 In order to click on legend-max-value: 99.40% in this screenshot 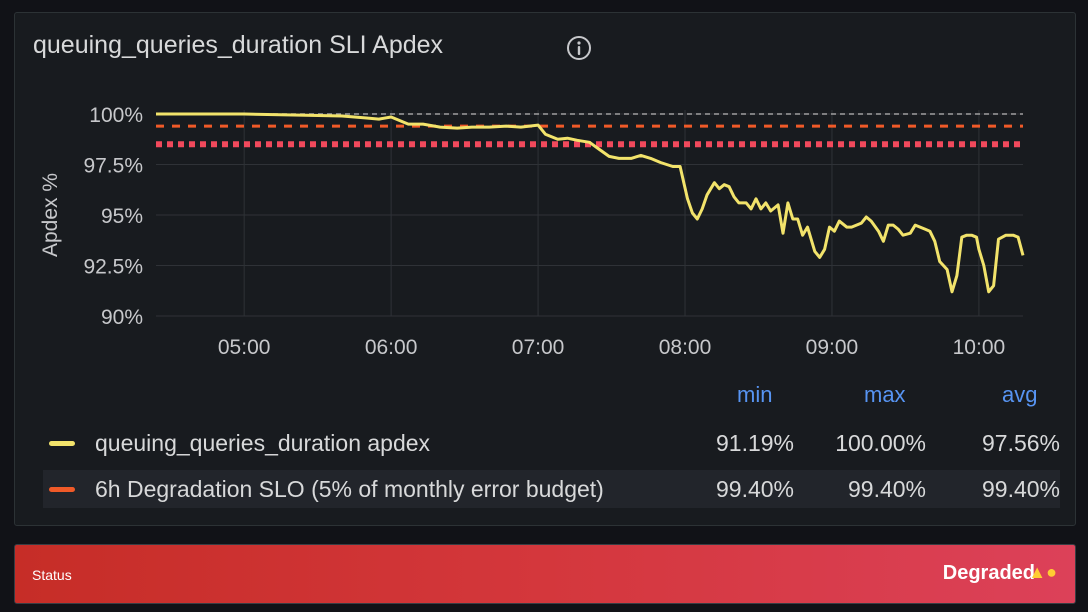, I will do `click(886, 489)`.